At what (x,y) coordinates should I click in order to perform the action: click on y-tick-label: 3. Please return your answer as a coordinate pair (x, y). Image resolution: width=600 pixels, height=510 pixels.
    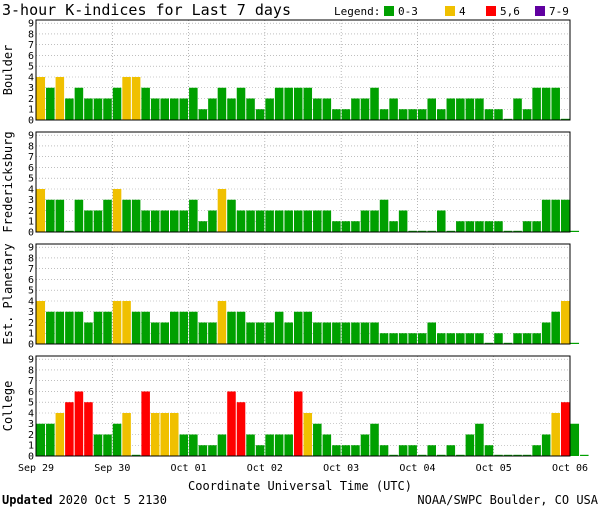
    Looking at the image, I should click on (31, 200).